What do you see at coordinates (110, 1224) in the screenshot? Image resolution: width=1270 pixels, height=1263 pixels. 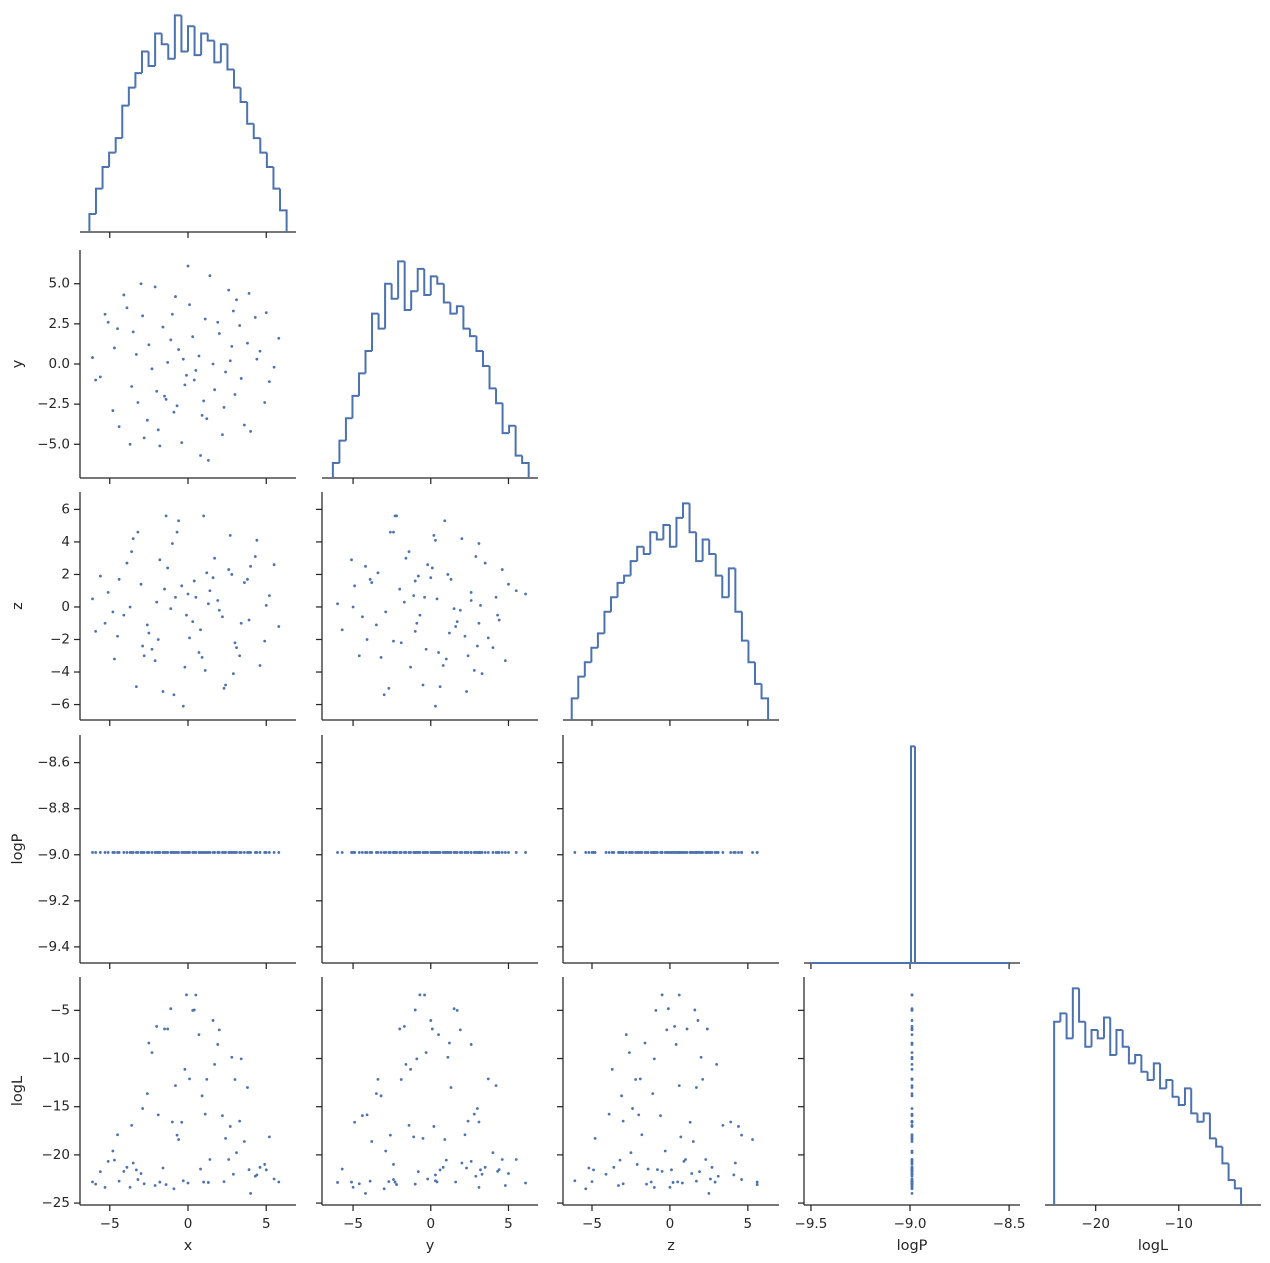 I see `x-tick-label: −5` at bounding box center [110, 1224].